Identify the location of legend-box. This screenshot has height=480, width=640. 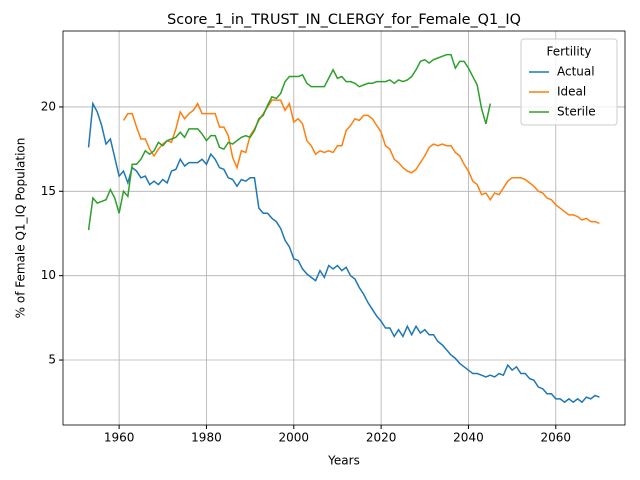
(569, 82).